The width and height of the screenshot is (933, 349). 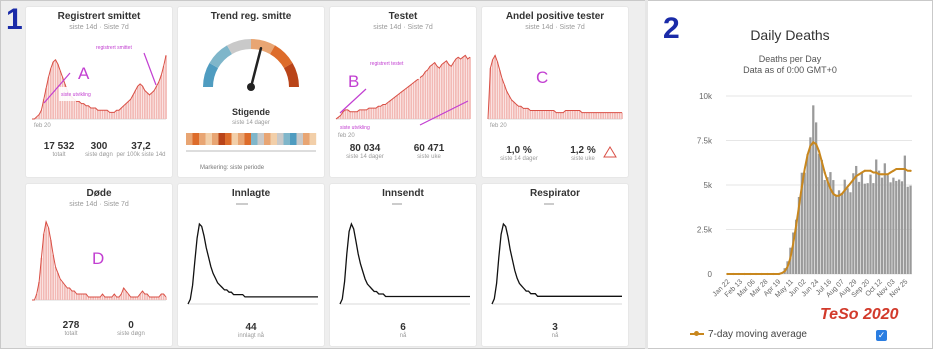 I want to click on annotation-letter-d: D, so click(x=98, y=258).